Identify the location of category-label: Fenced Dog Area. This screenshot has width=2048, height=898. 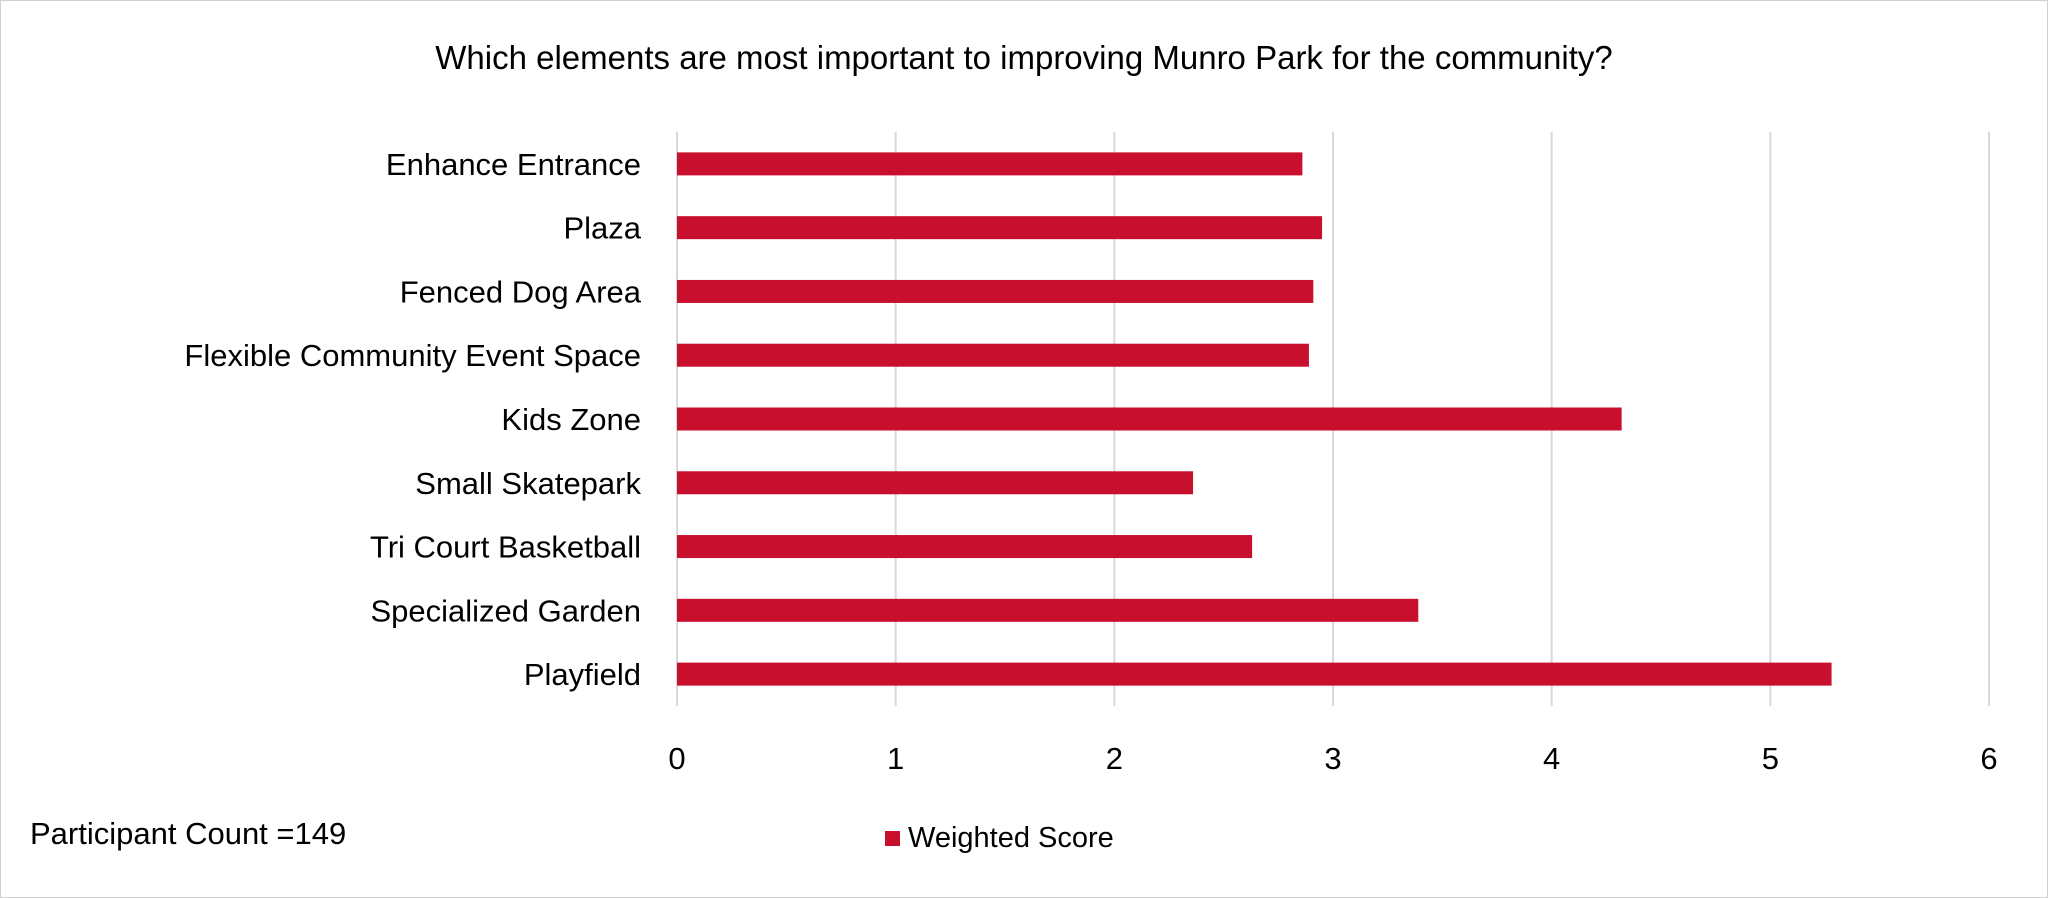
(521, 291).